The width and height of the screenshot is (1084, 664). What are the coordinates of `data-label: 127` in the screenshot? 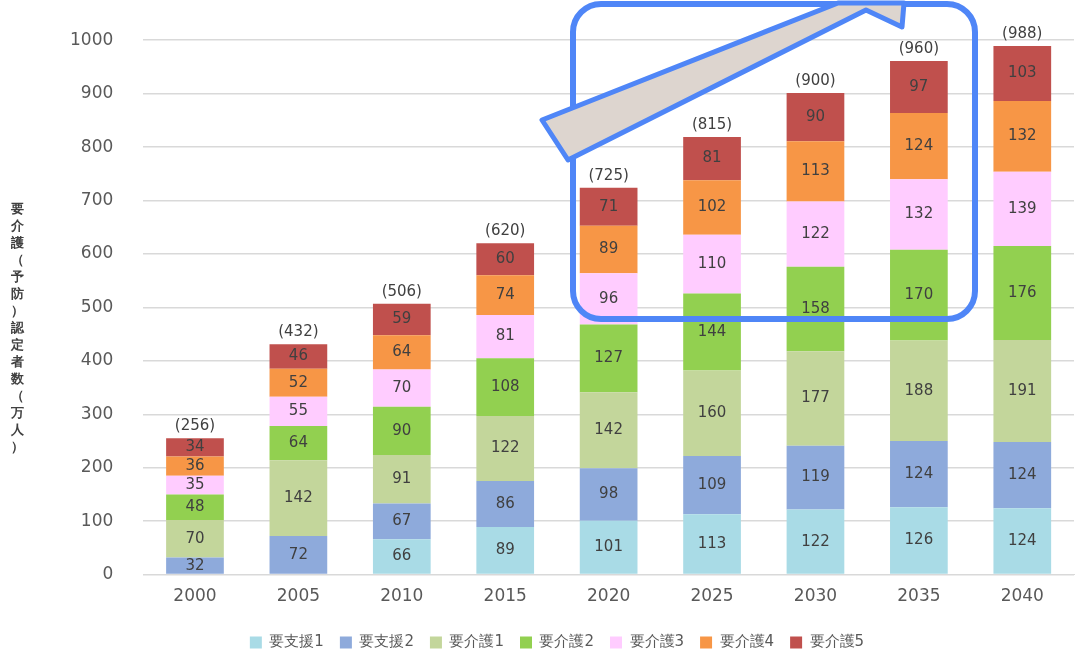 It's located at (608, 357).